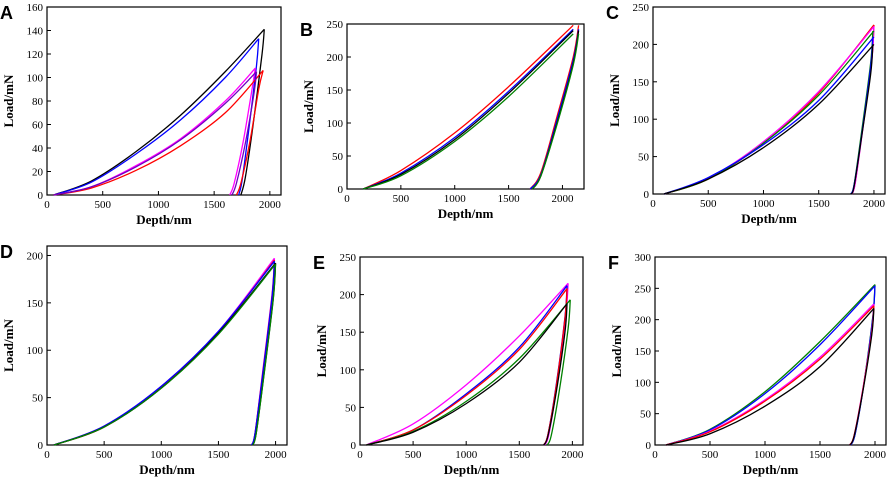 This screenshot has height=484, width=892. I want to click on y-tick-label: 80, so click(38, 102).